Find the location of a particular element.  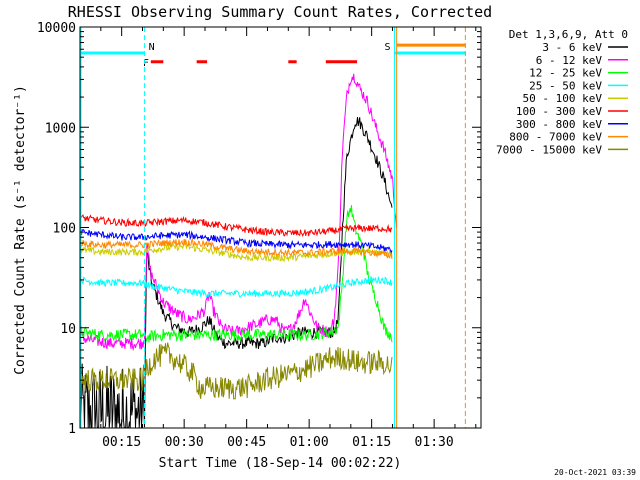

footer-date: 20-Oct-2021 03:39 is located at coordinates (595, 472).